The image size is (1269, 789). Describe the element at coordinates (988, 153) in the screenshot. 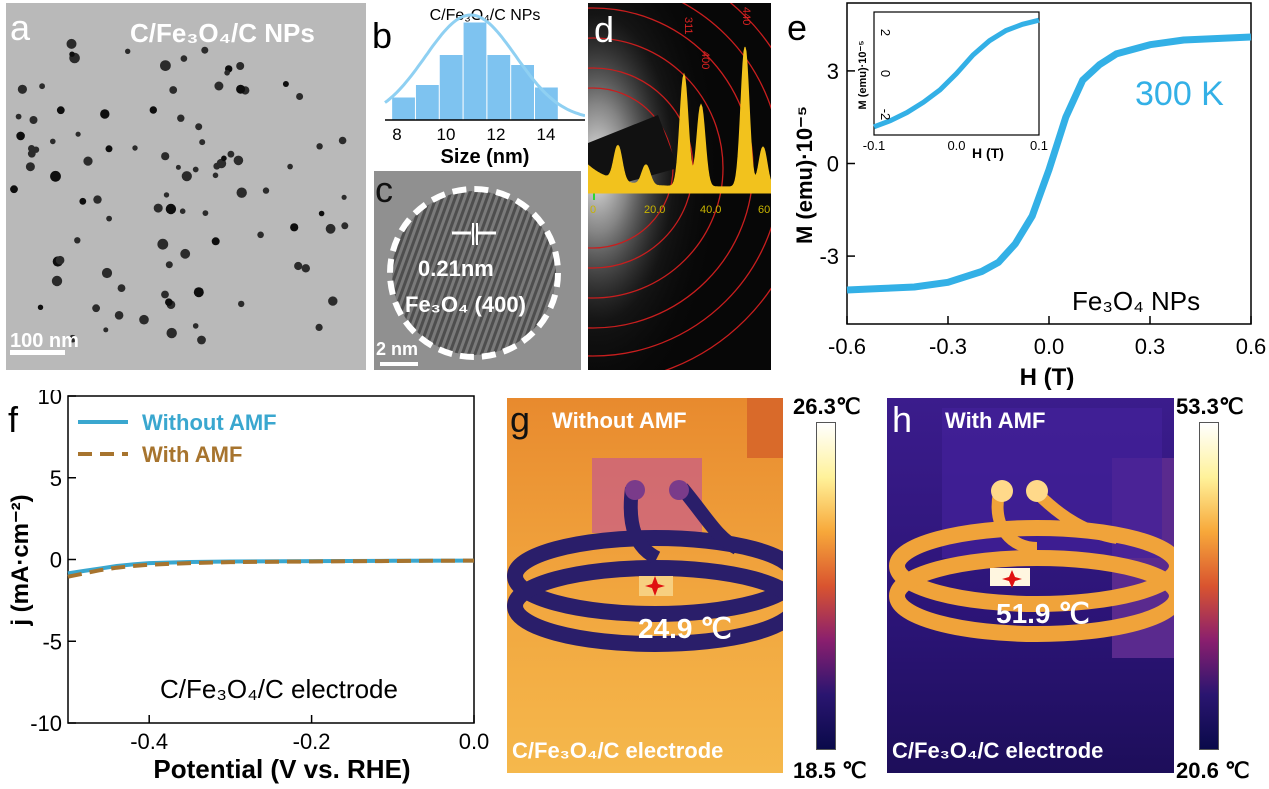

I see `inset-xlabel: H (T)` at that location.